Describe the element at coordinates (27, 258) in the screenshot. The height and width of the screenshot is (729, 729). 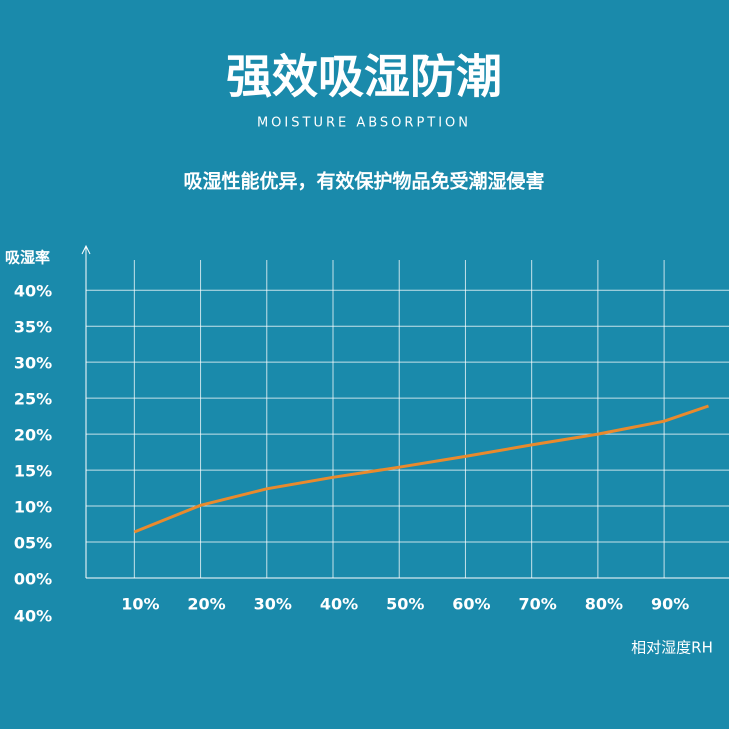
I see `y-axis-title: 吸湿率` at that location.